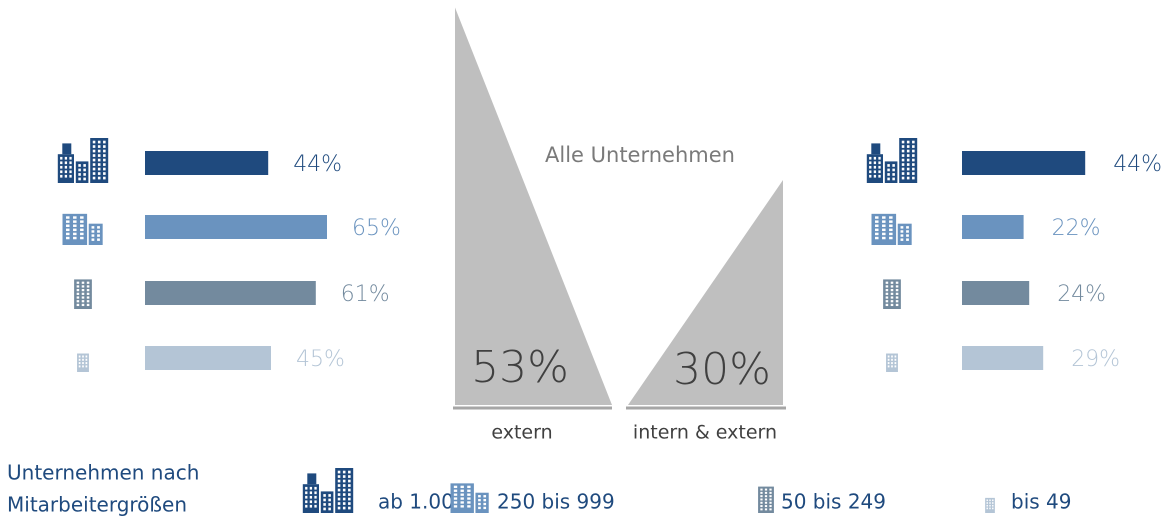 The height and width of the screenshot is (519, 1168). I want to click on value-label: 61%, so click(365, 294).